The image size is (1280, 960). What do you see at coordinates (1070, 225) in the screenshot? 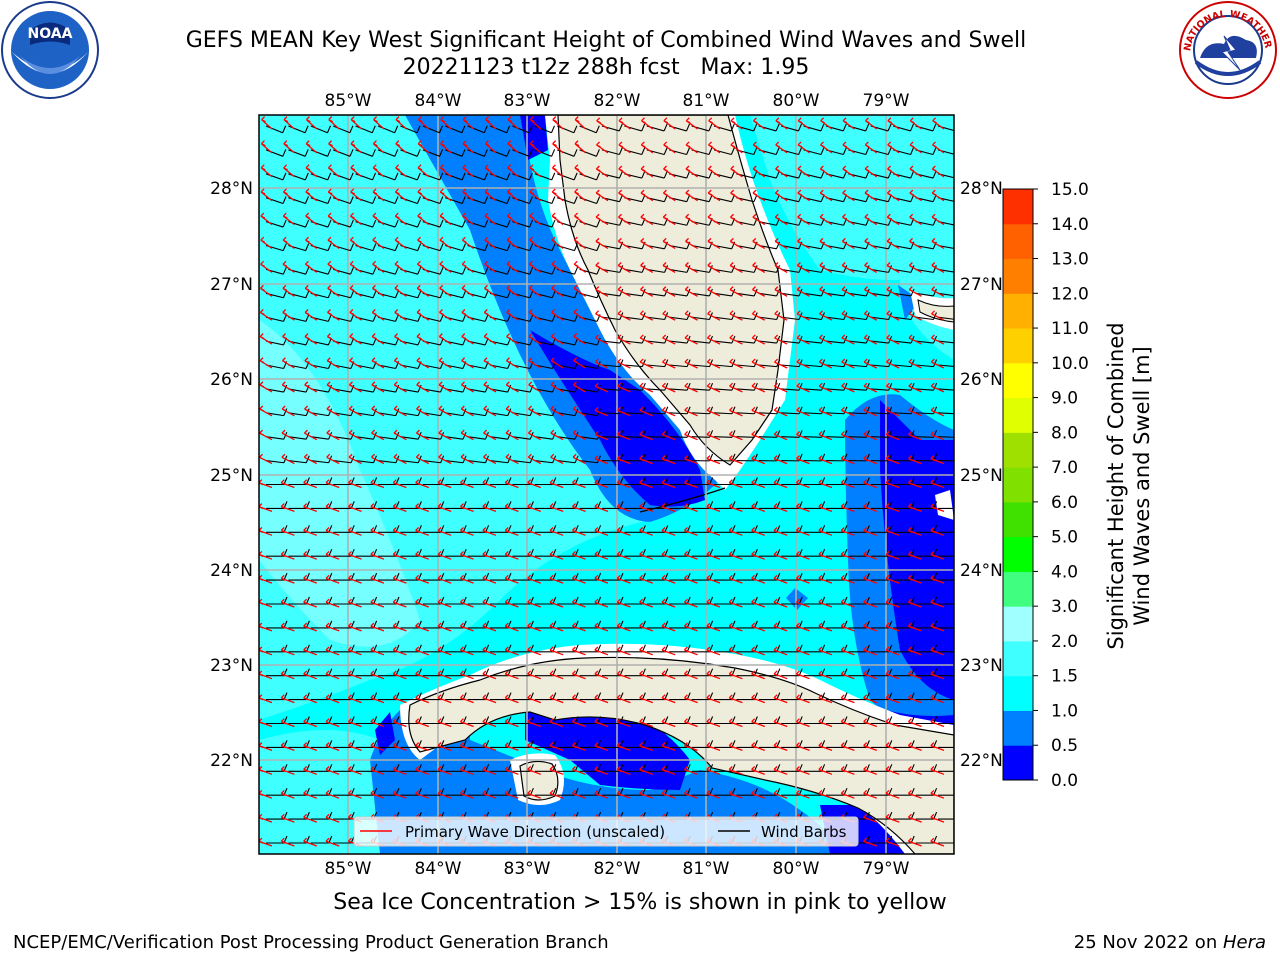
I see `colorbar-tick-label: 14.0` at bounding box center [1070, 225].